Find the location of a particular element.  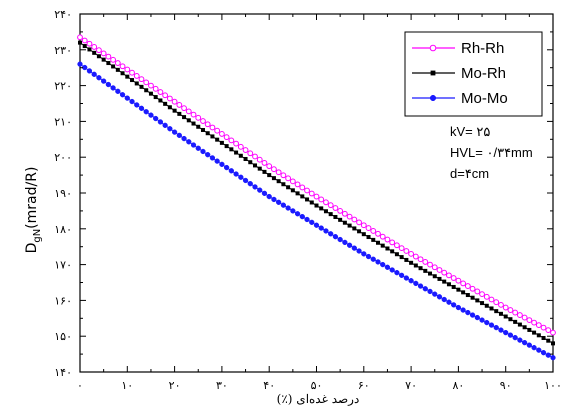

x-tick-label: ۶۰ is located at coordinates (364, 385).